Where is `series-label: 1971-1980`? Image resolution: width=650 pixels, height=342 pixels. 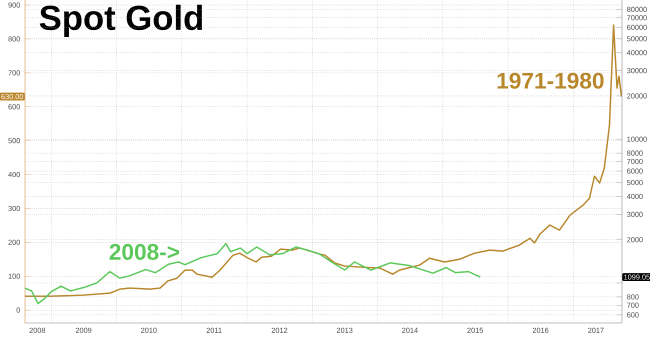 series-label: 1971-1980 is located at coordinates (551, 80).